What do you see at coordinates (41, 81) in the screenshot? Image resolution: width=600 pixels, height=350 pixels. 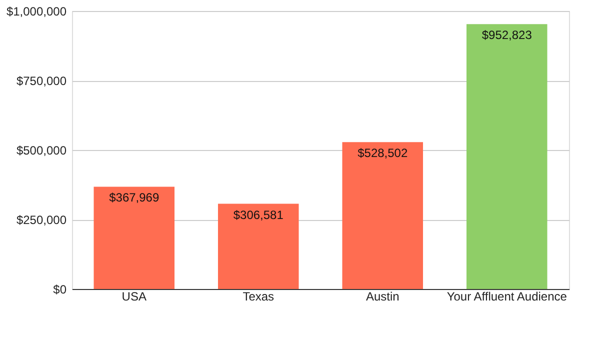 I see `y-tick-label: $750,000` at bounding box center [41, 81].